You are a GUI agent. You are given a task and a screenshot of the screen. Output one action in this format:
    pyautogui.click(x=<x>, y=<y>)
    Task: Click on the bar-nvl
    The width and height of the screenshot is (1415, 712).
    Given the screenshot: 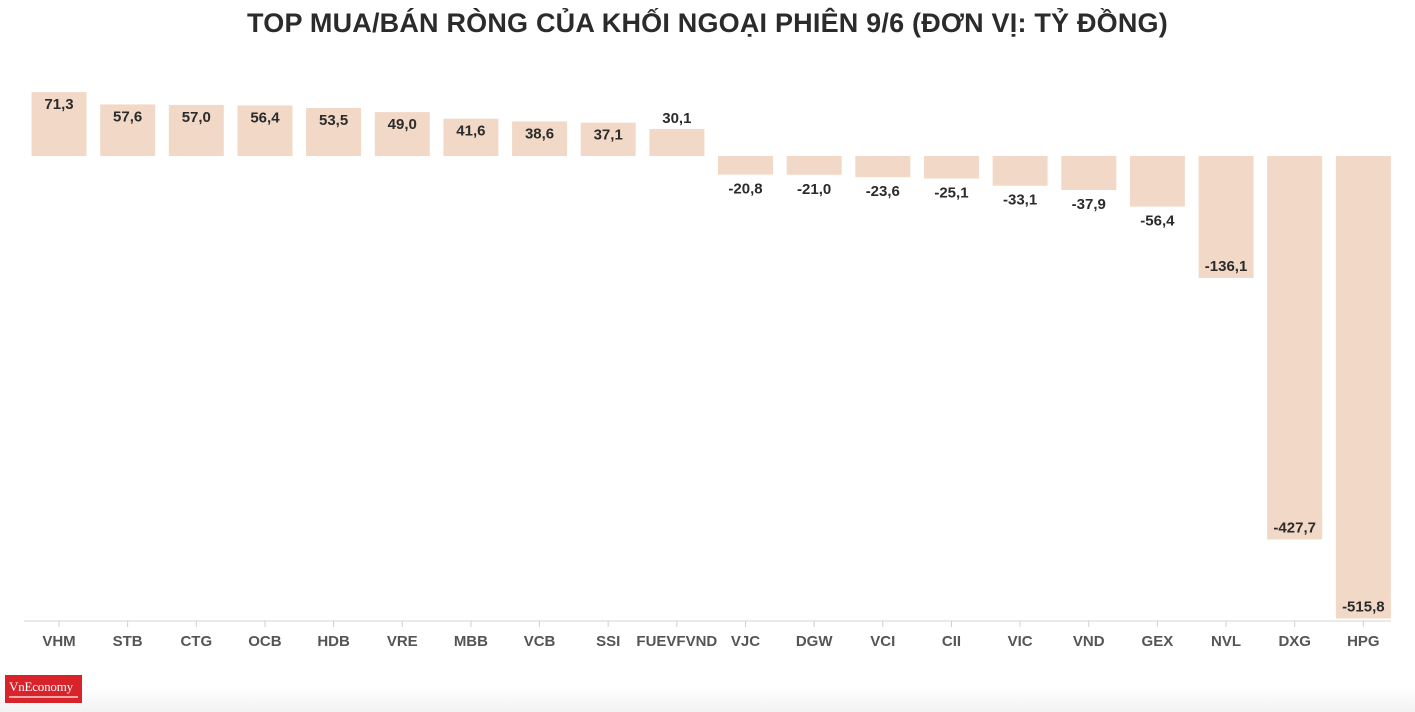 What is the action you would take?
    pyautogui.click(x=1226, y=217)
    